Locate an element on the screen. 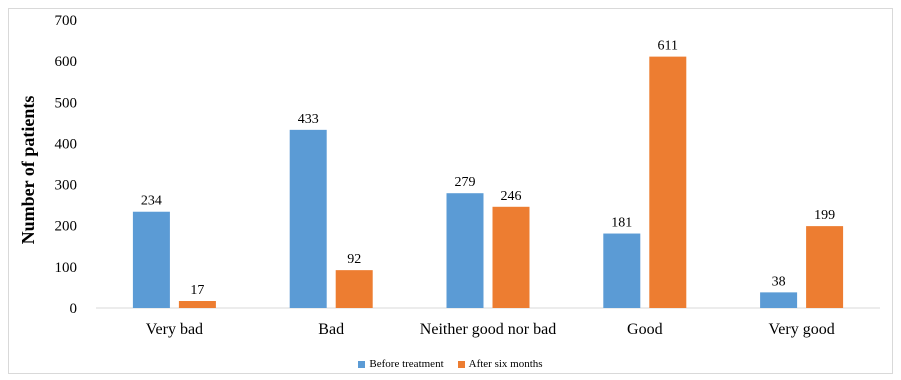 Image resolution: width=901 pixels, height=380 pixels. y-tick-label: 500 is located at coordinates (66, 103).